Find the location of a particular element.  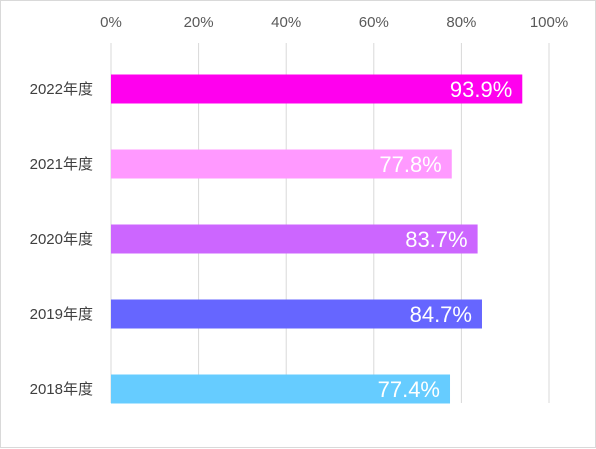

data-label: 93.9% is located at coordinates (481, 89).